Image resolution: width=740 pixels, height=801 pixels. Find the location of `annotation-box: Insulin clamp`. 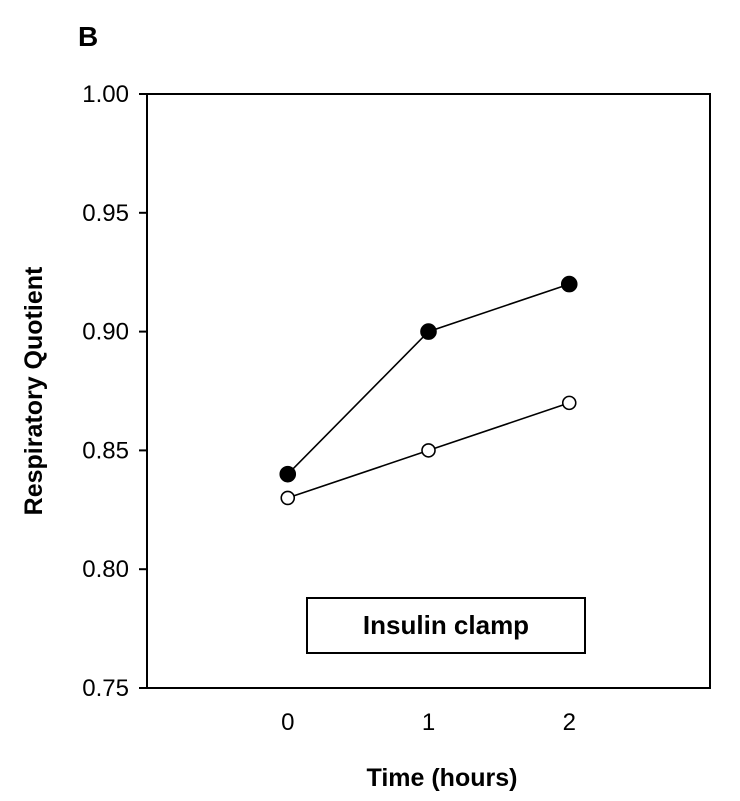

annotation-box: Insulin clamp is located at coordinates (446, 625).